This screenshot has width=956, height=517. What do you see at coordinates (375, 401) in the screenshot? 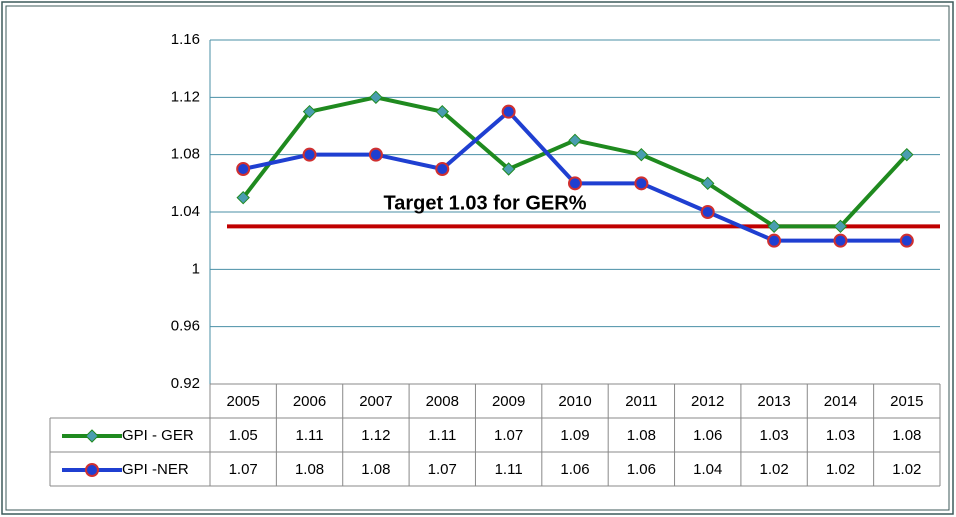
I see `x-tick-label: 2007` at bounding box center [375, 401].